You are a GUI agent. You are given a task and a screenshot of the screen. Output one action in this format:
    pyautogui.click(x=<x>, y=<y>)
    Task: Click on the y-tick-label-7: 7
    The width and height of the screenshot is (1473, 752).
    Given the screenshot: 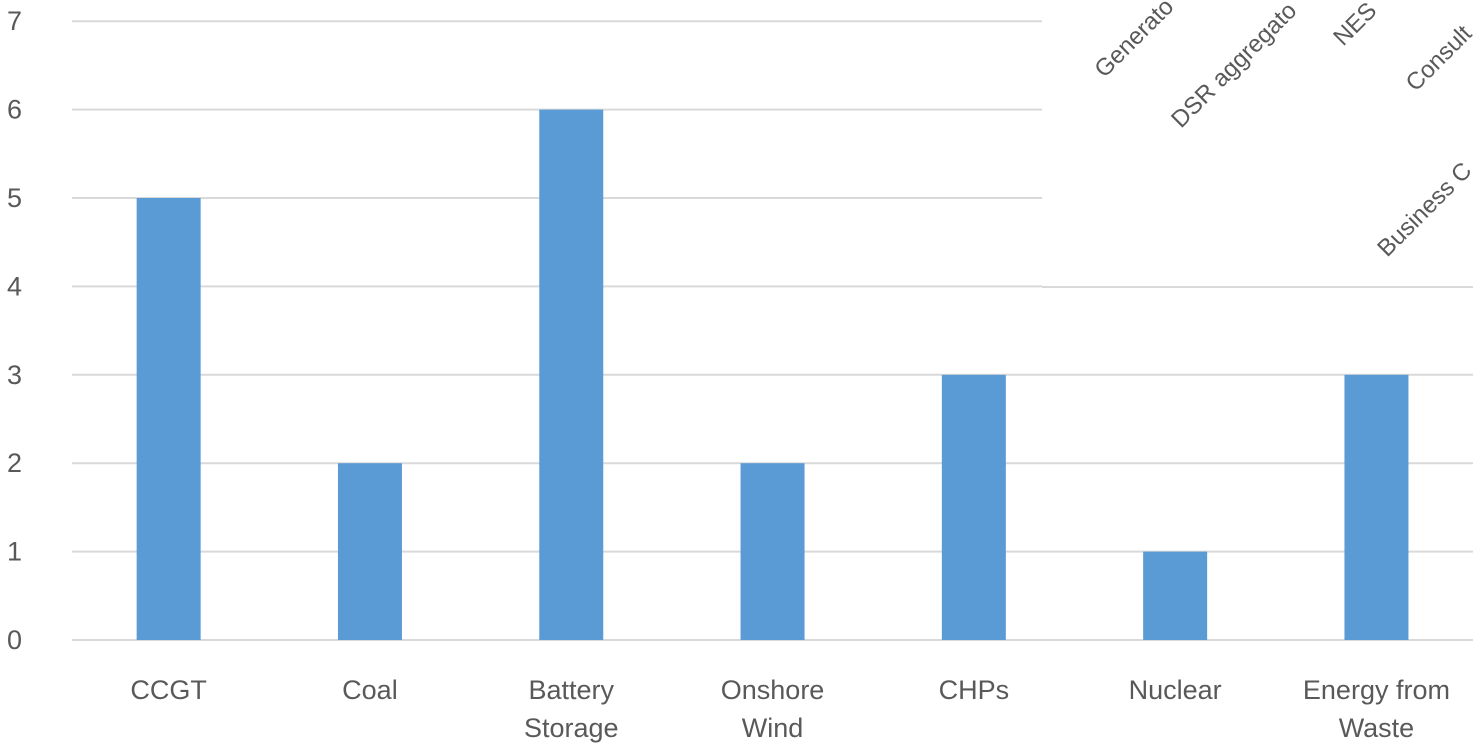 What is the action you would take?
    pyautogui.click(x=14, y=21)
    